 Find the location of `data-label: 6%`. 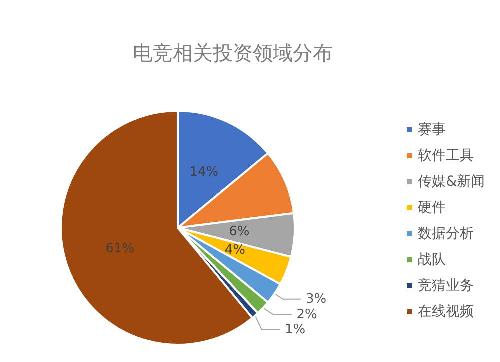

data-label: 6% is located at coordinates (239, 232).